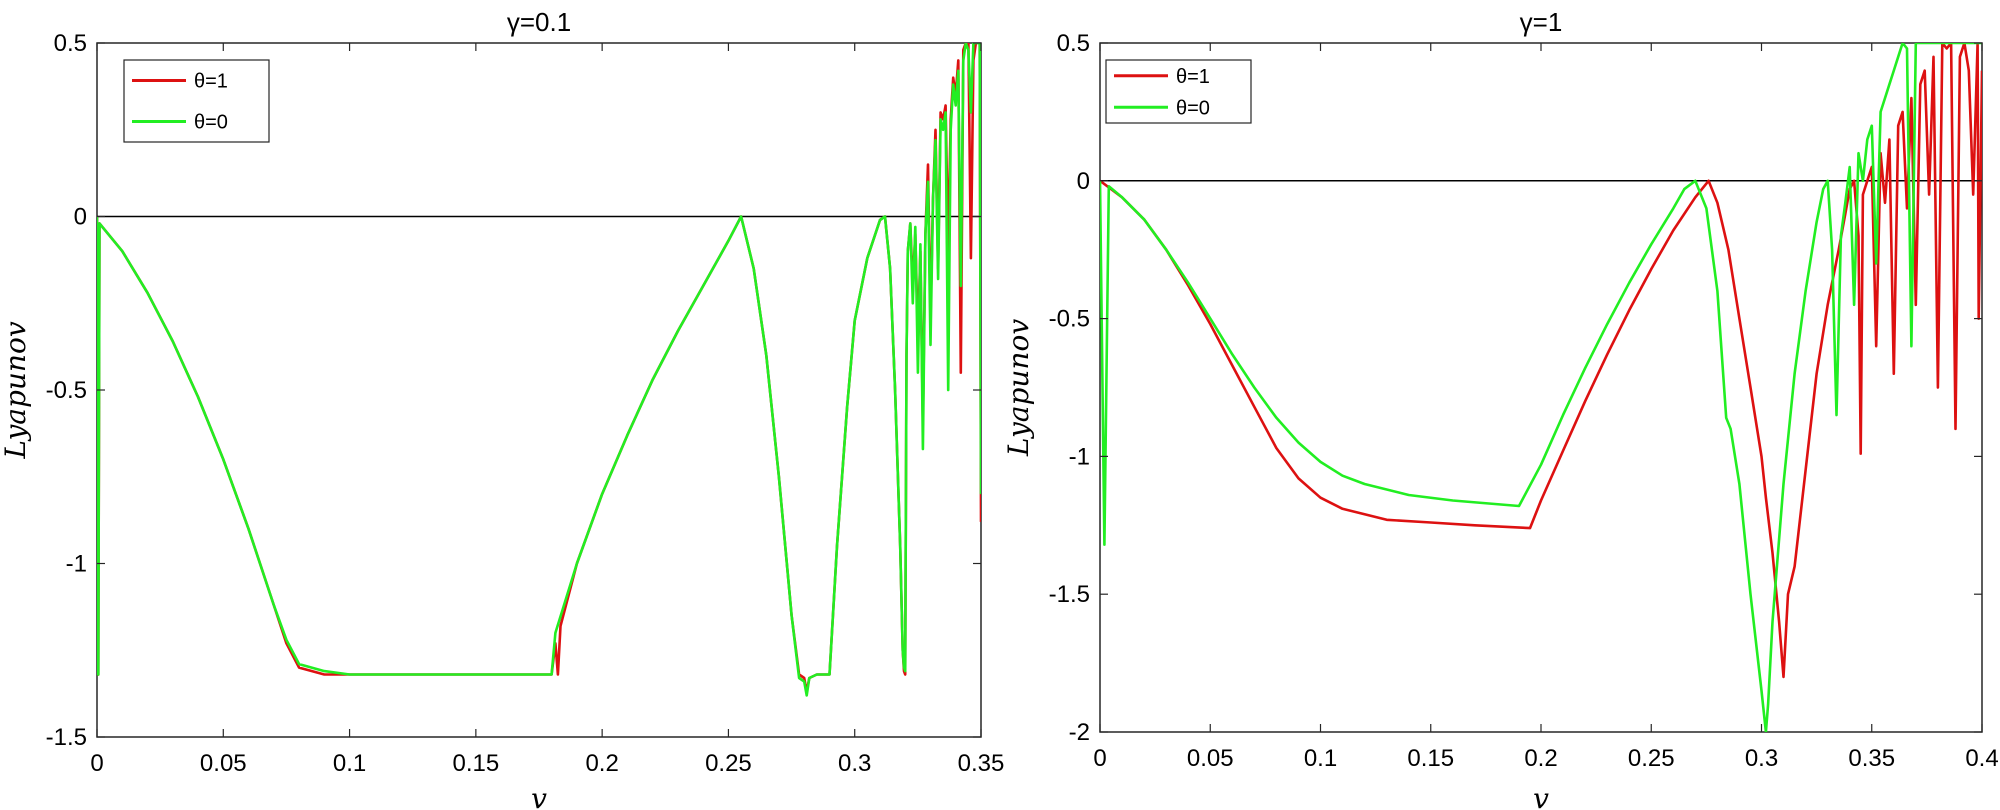  I want to click on legend: θ=1θ=0, so click(1178, 91).